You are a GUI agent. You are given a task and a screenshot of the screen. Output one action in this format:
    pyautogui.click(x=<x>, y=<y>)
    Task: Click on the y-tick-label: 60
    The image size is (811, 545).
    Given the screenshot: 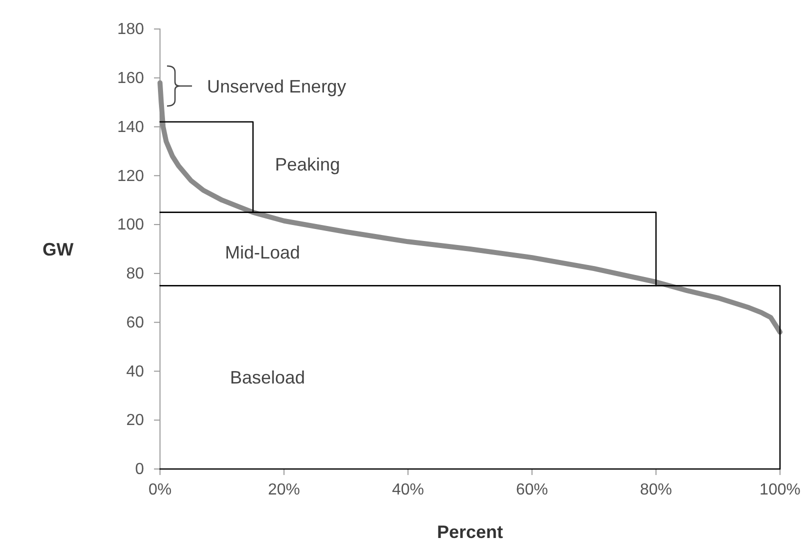 What is the action you would take?
    pyautogui.click(x=135, y=323)
    